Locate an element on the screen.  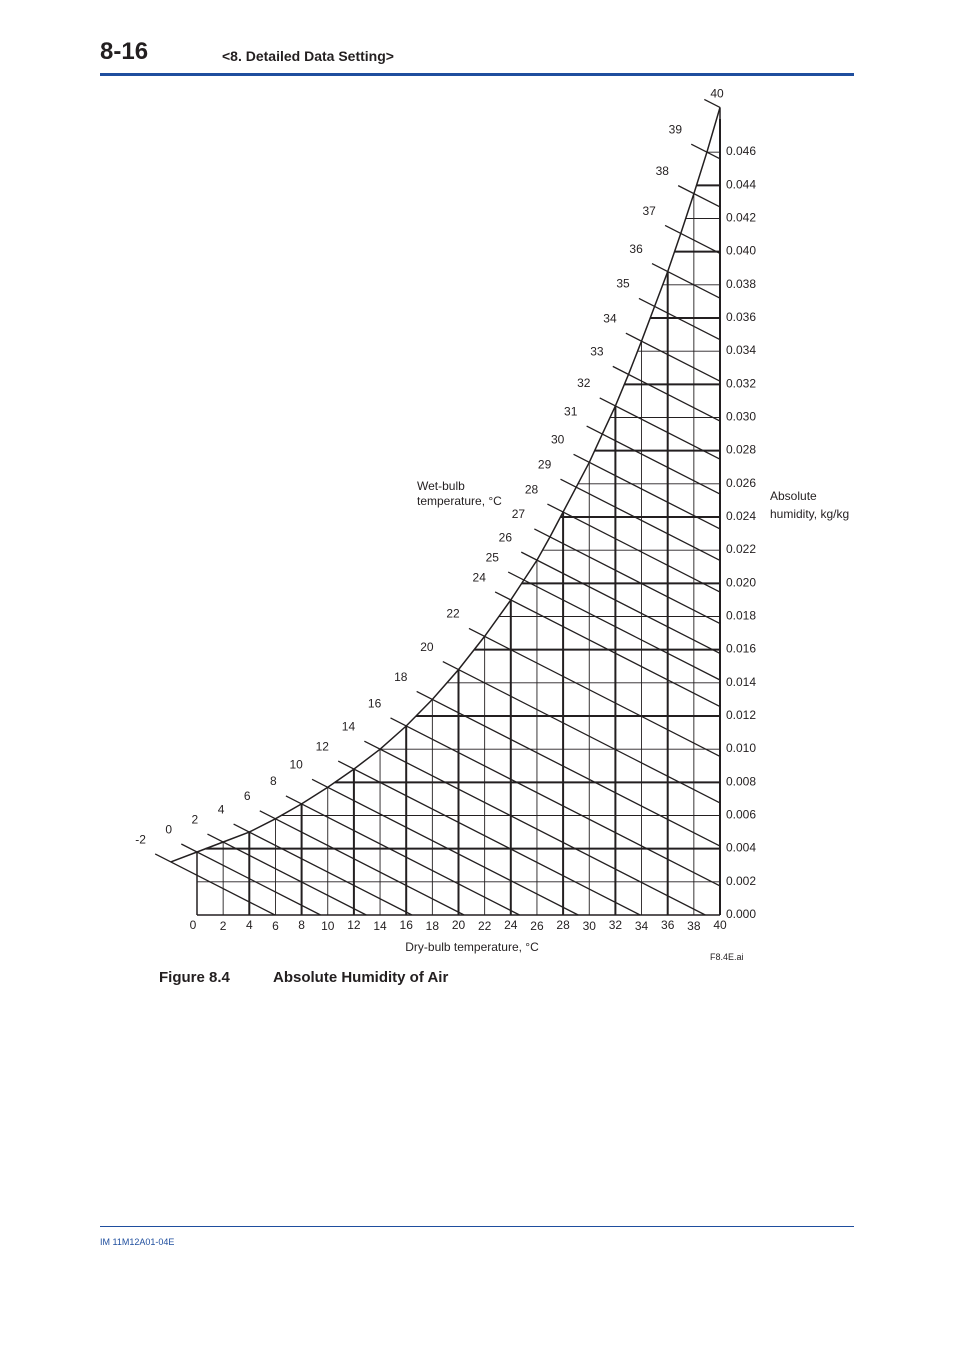
figure-title: Absolute Humidity of Air is located at coordinates (361, 977).